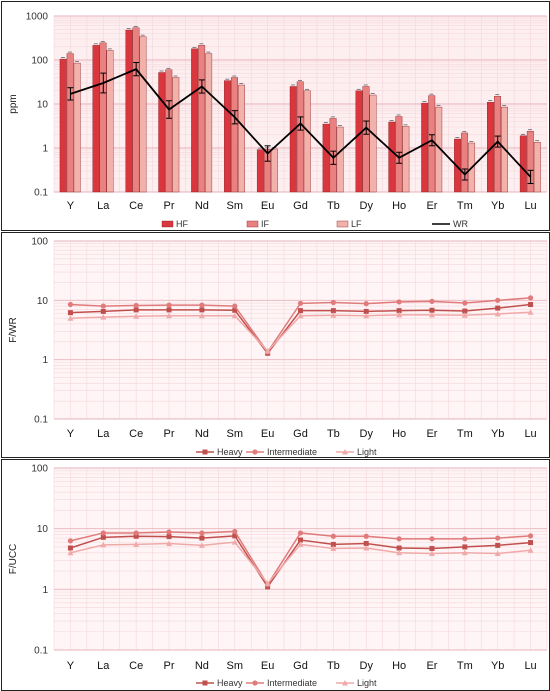  I want to click on y-axis-title: F/UCC, so click(13, 559).